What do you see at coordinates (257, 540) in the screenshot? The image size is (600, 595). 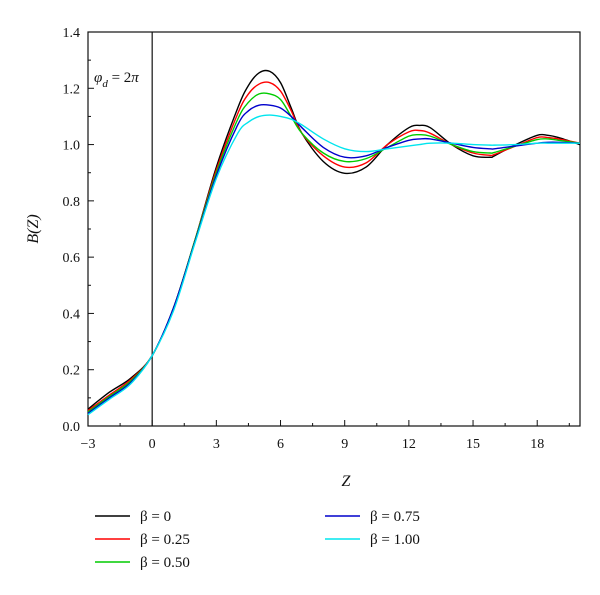 I see `legend: β = 0 β = 0.25 β = 0.50 β = 0.75 β = 1.00` at bounding box center [257, 540].